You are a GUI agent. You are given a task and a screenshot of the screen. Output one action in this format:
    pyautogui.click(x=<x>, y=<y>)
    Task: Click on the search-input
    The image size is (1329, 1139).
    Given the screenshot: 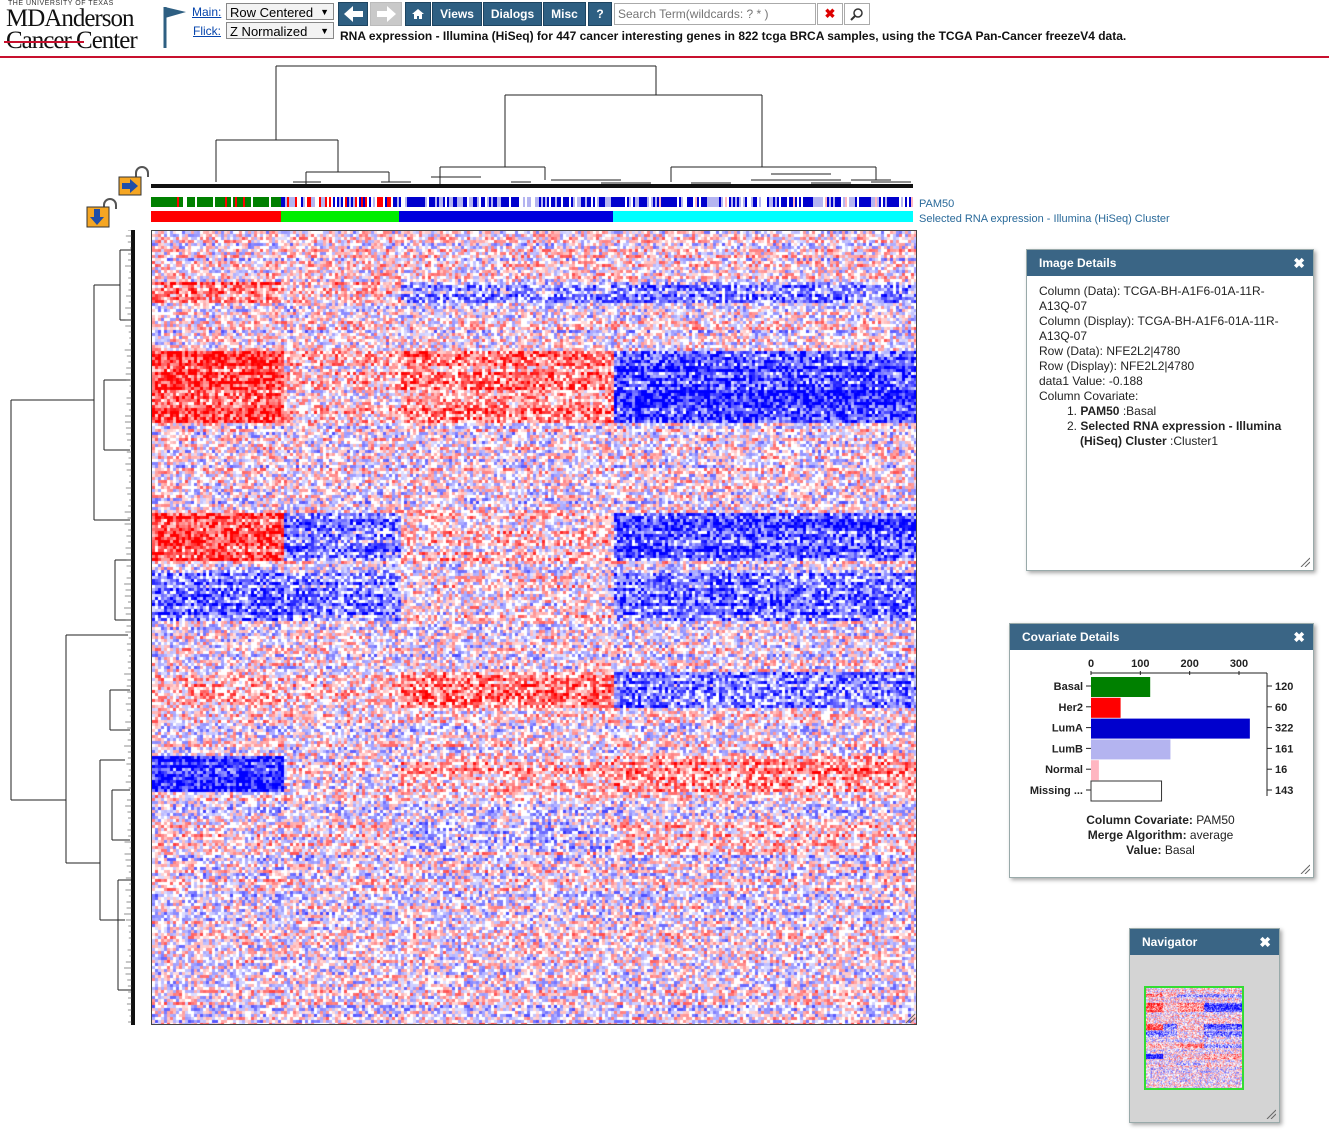 What is the action you would take?
    pyautogui.click(x=715, y=14)
    